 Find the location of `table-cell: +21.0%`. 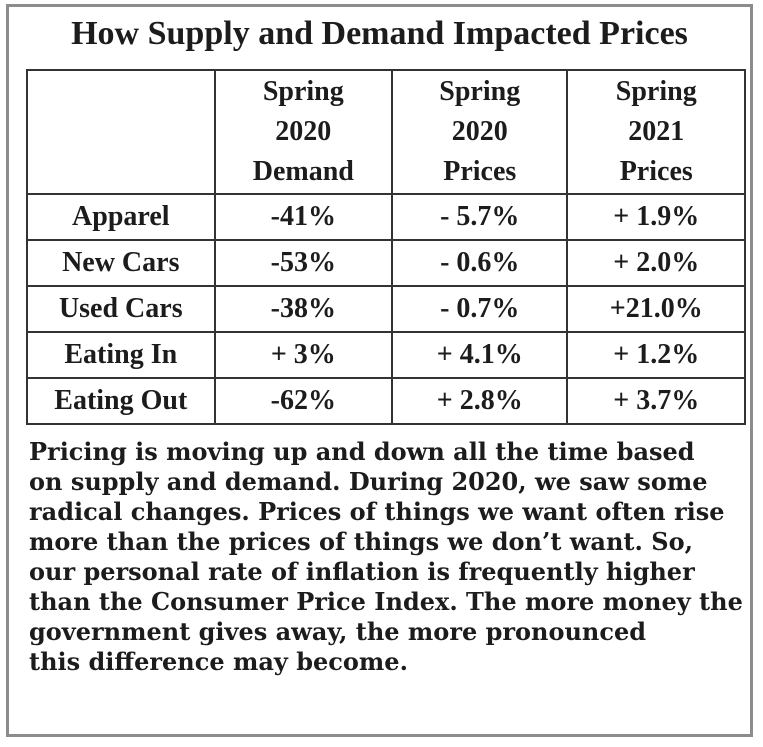

table-cell: +21.0% is located at coordinates (656, 309).